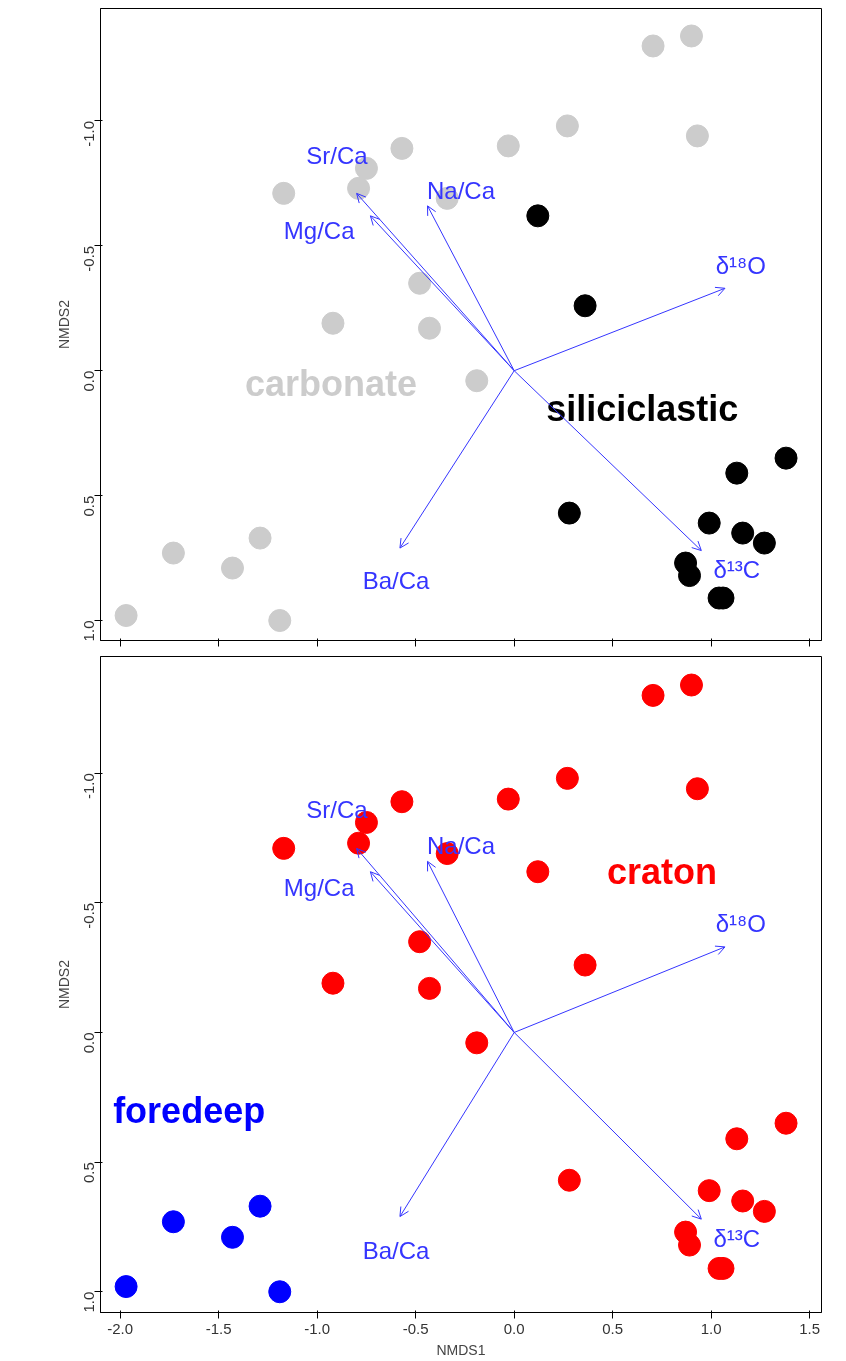 The width and height of the screenshot is (846, 1361). What do you see at coordinates (120, 1328) in the screenshot?
I see `x-tick-label: -2.0` at bounding box center [120, 1328].